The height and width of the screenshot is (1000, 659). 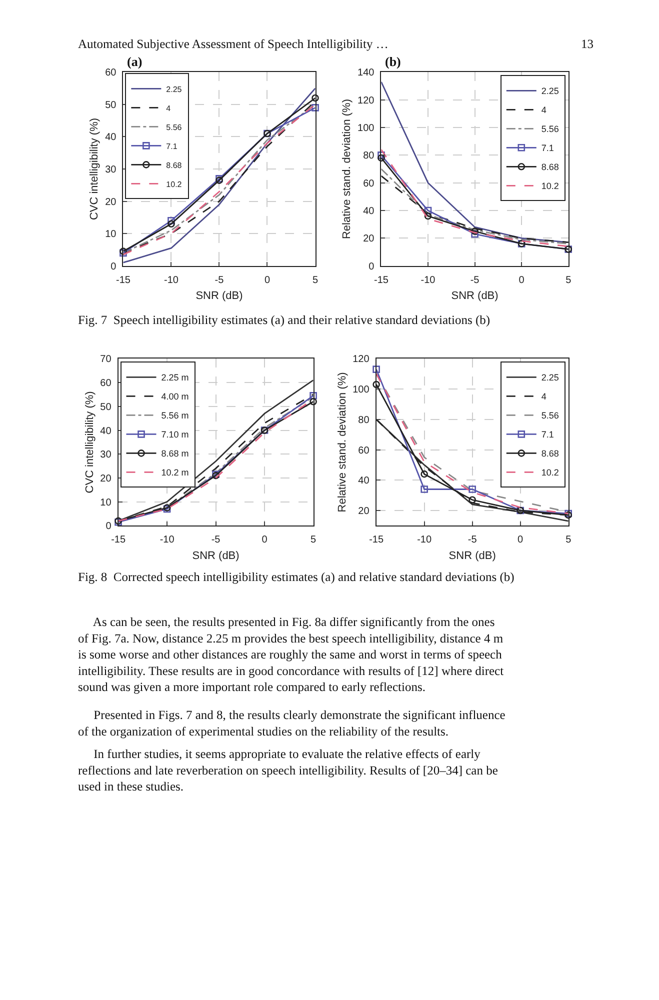 I want to click on text: 13, so click(x=587, y=44).